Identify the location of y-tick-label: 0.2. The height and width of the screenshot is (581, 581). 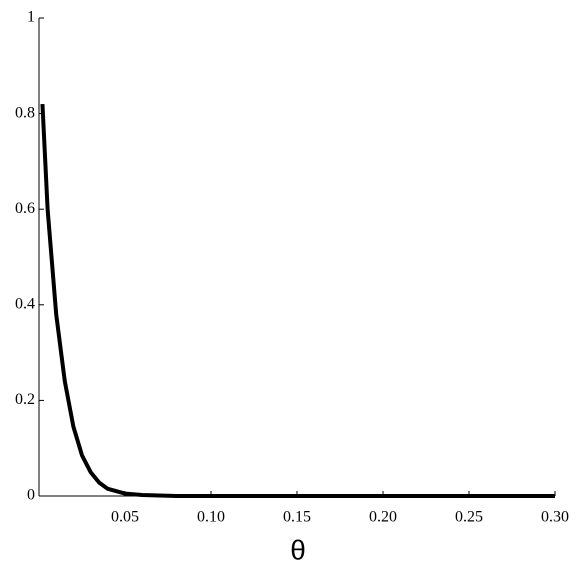
(25, 399).